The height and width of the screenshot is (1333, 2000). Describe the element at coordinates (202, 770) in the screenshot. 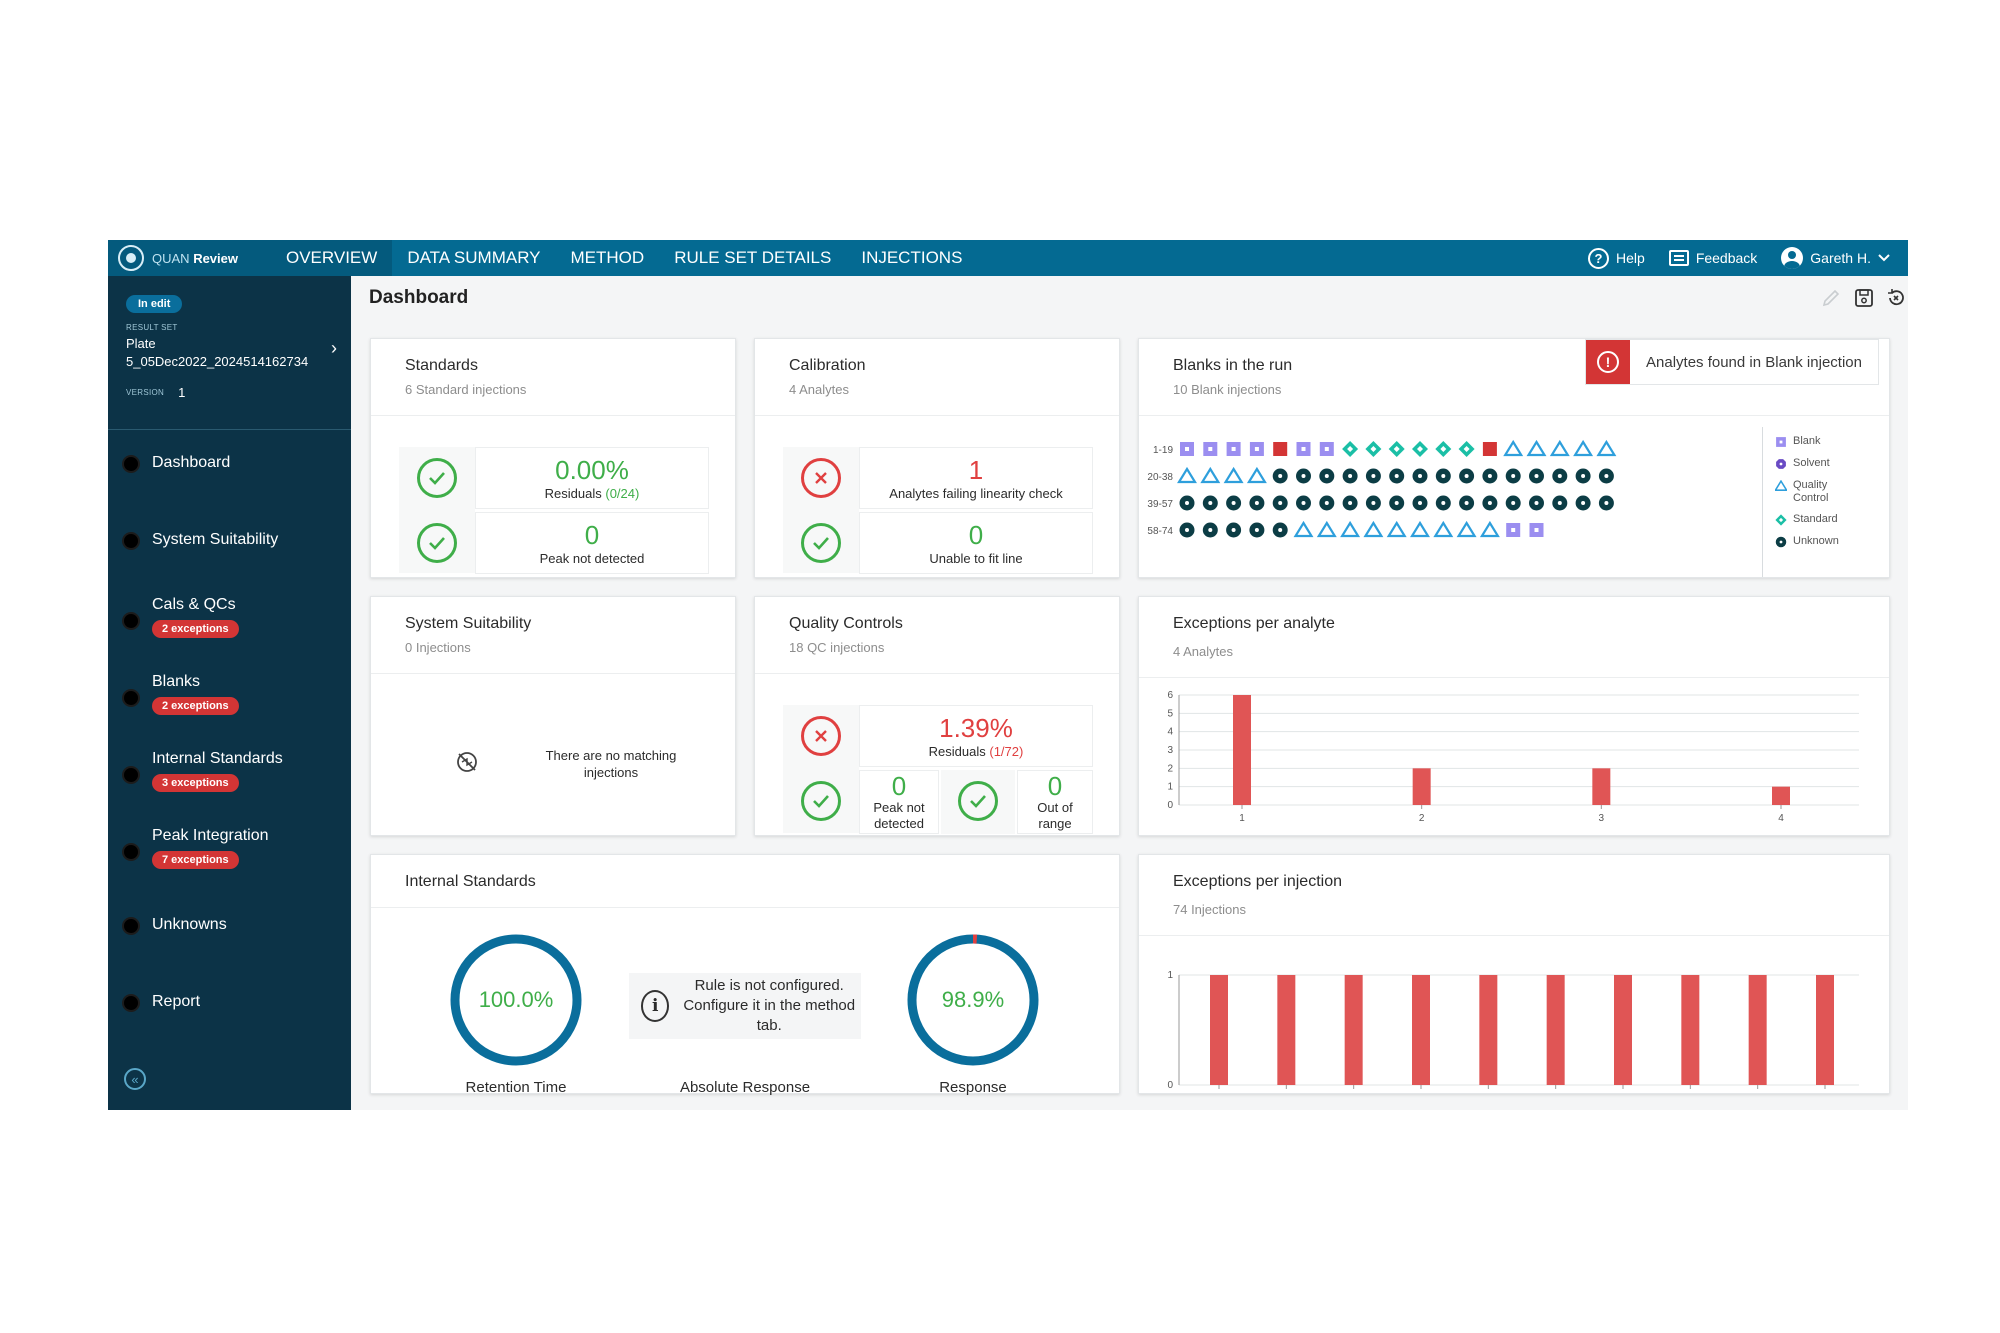

I see `sidebar-item-internal-standards: Internal Standards 3 exceptions` at that location.